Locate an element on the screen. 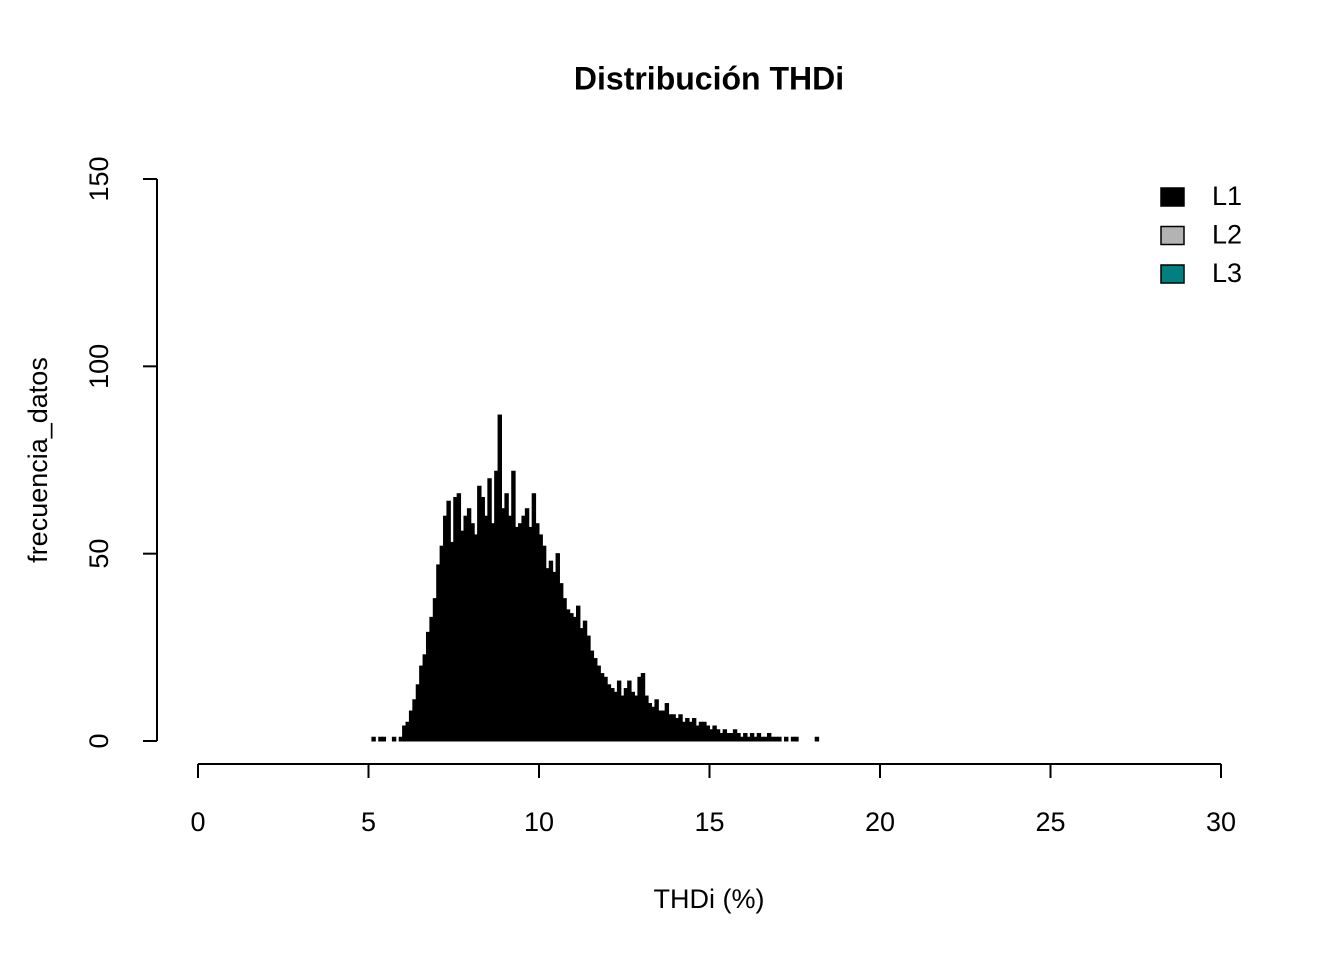  x-tick-label: 20 is located at coordinates (880, 822).